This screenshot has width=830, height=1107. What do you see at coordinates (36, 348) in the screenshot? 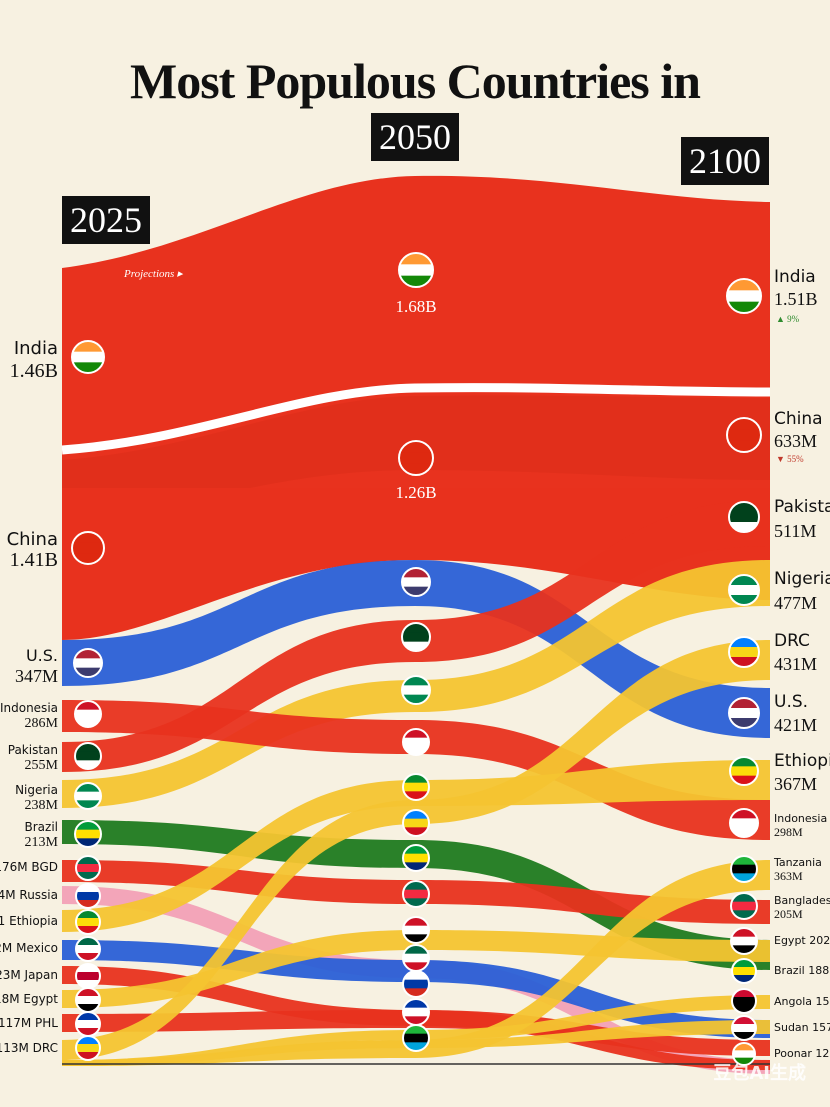
I see `left-label-name-0: India` at bounding box center [36, 348].